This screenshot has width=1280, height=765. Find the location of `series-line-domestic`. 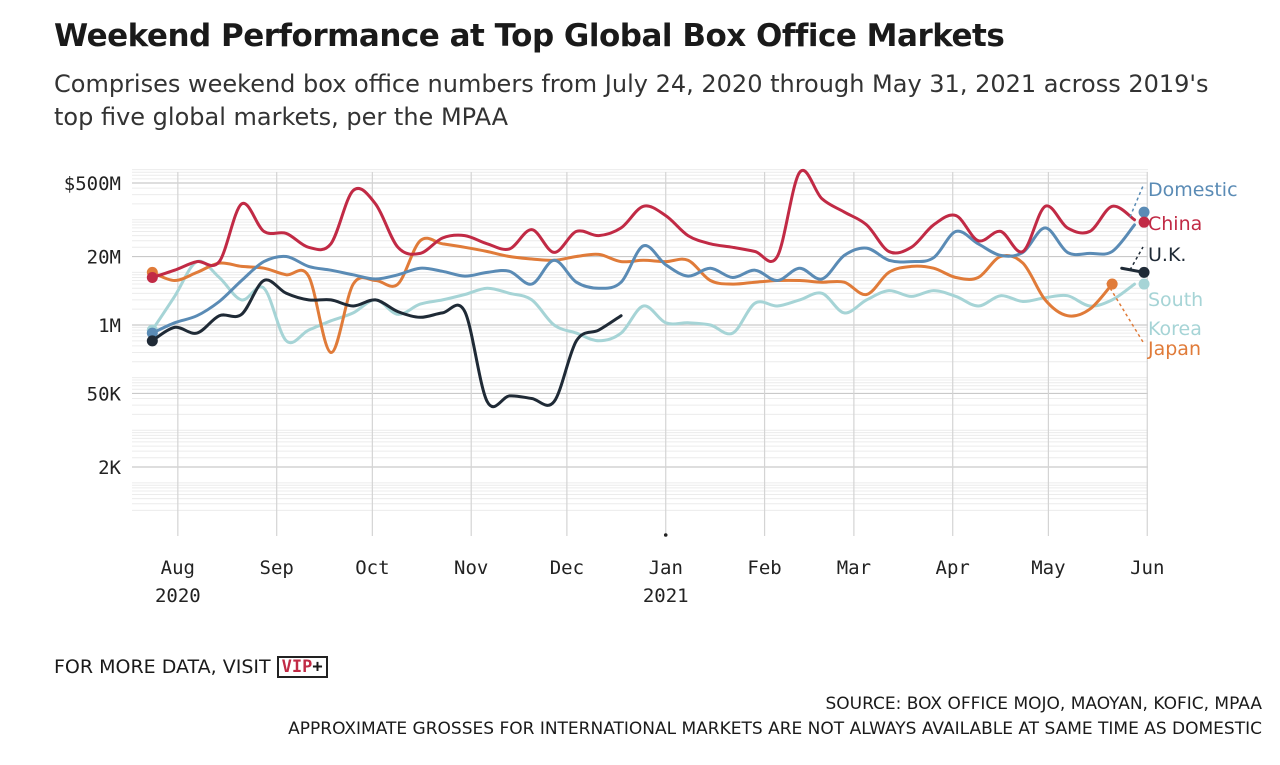

series-line-domestic is located at coordinates (643, 279).